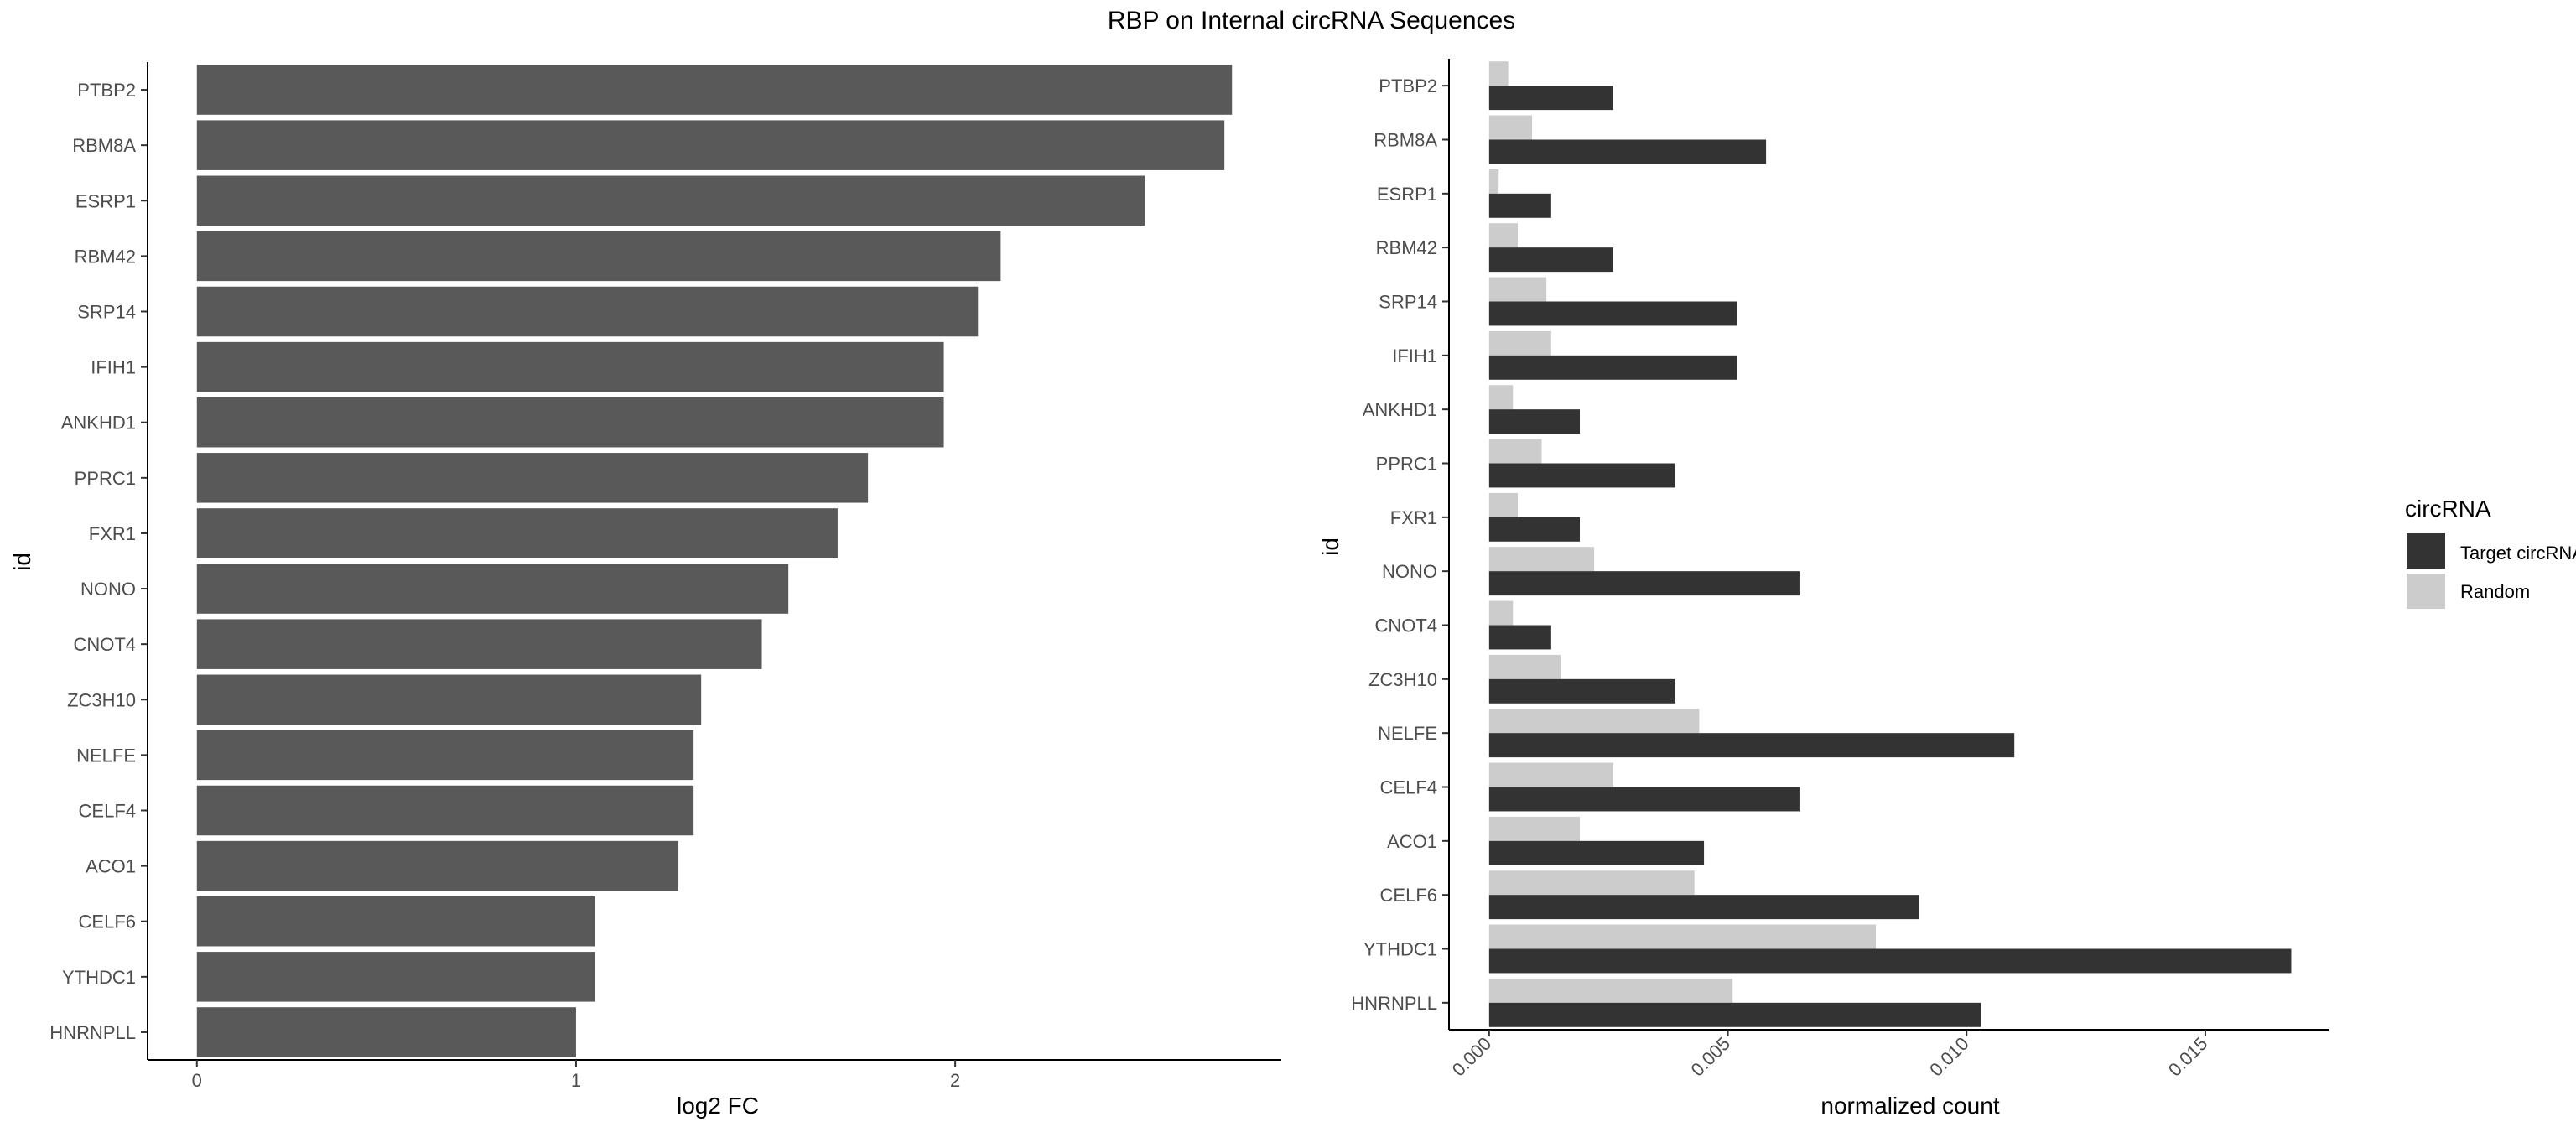 The width and height of the screenshot is (2576, 1127). I want to click on bar-target-ifih1, so click(1612, 367).